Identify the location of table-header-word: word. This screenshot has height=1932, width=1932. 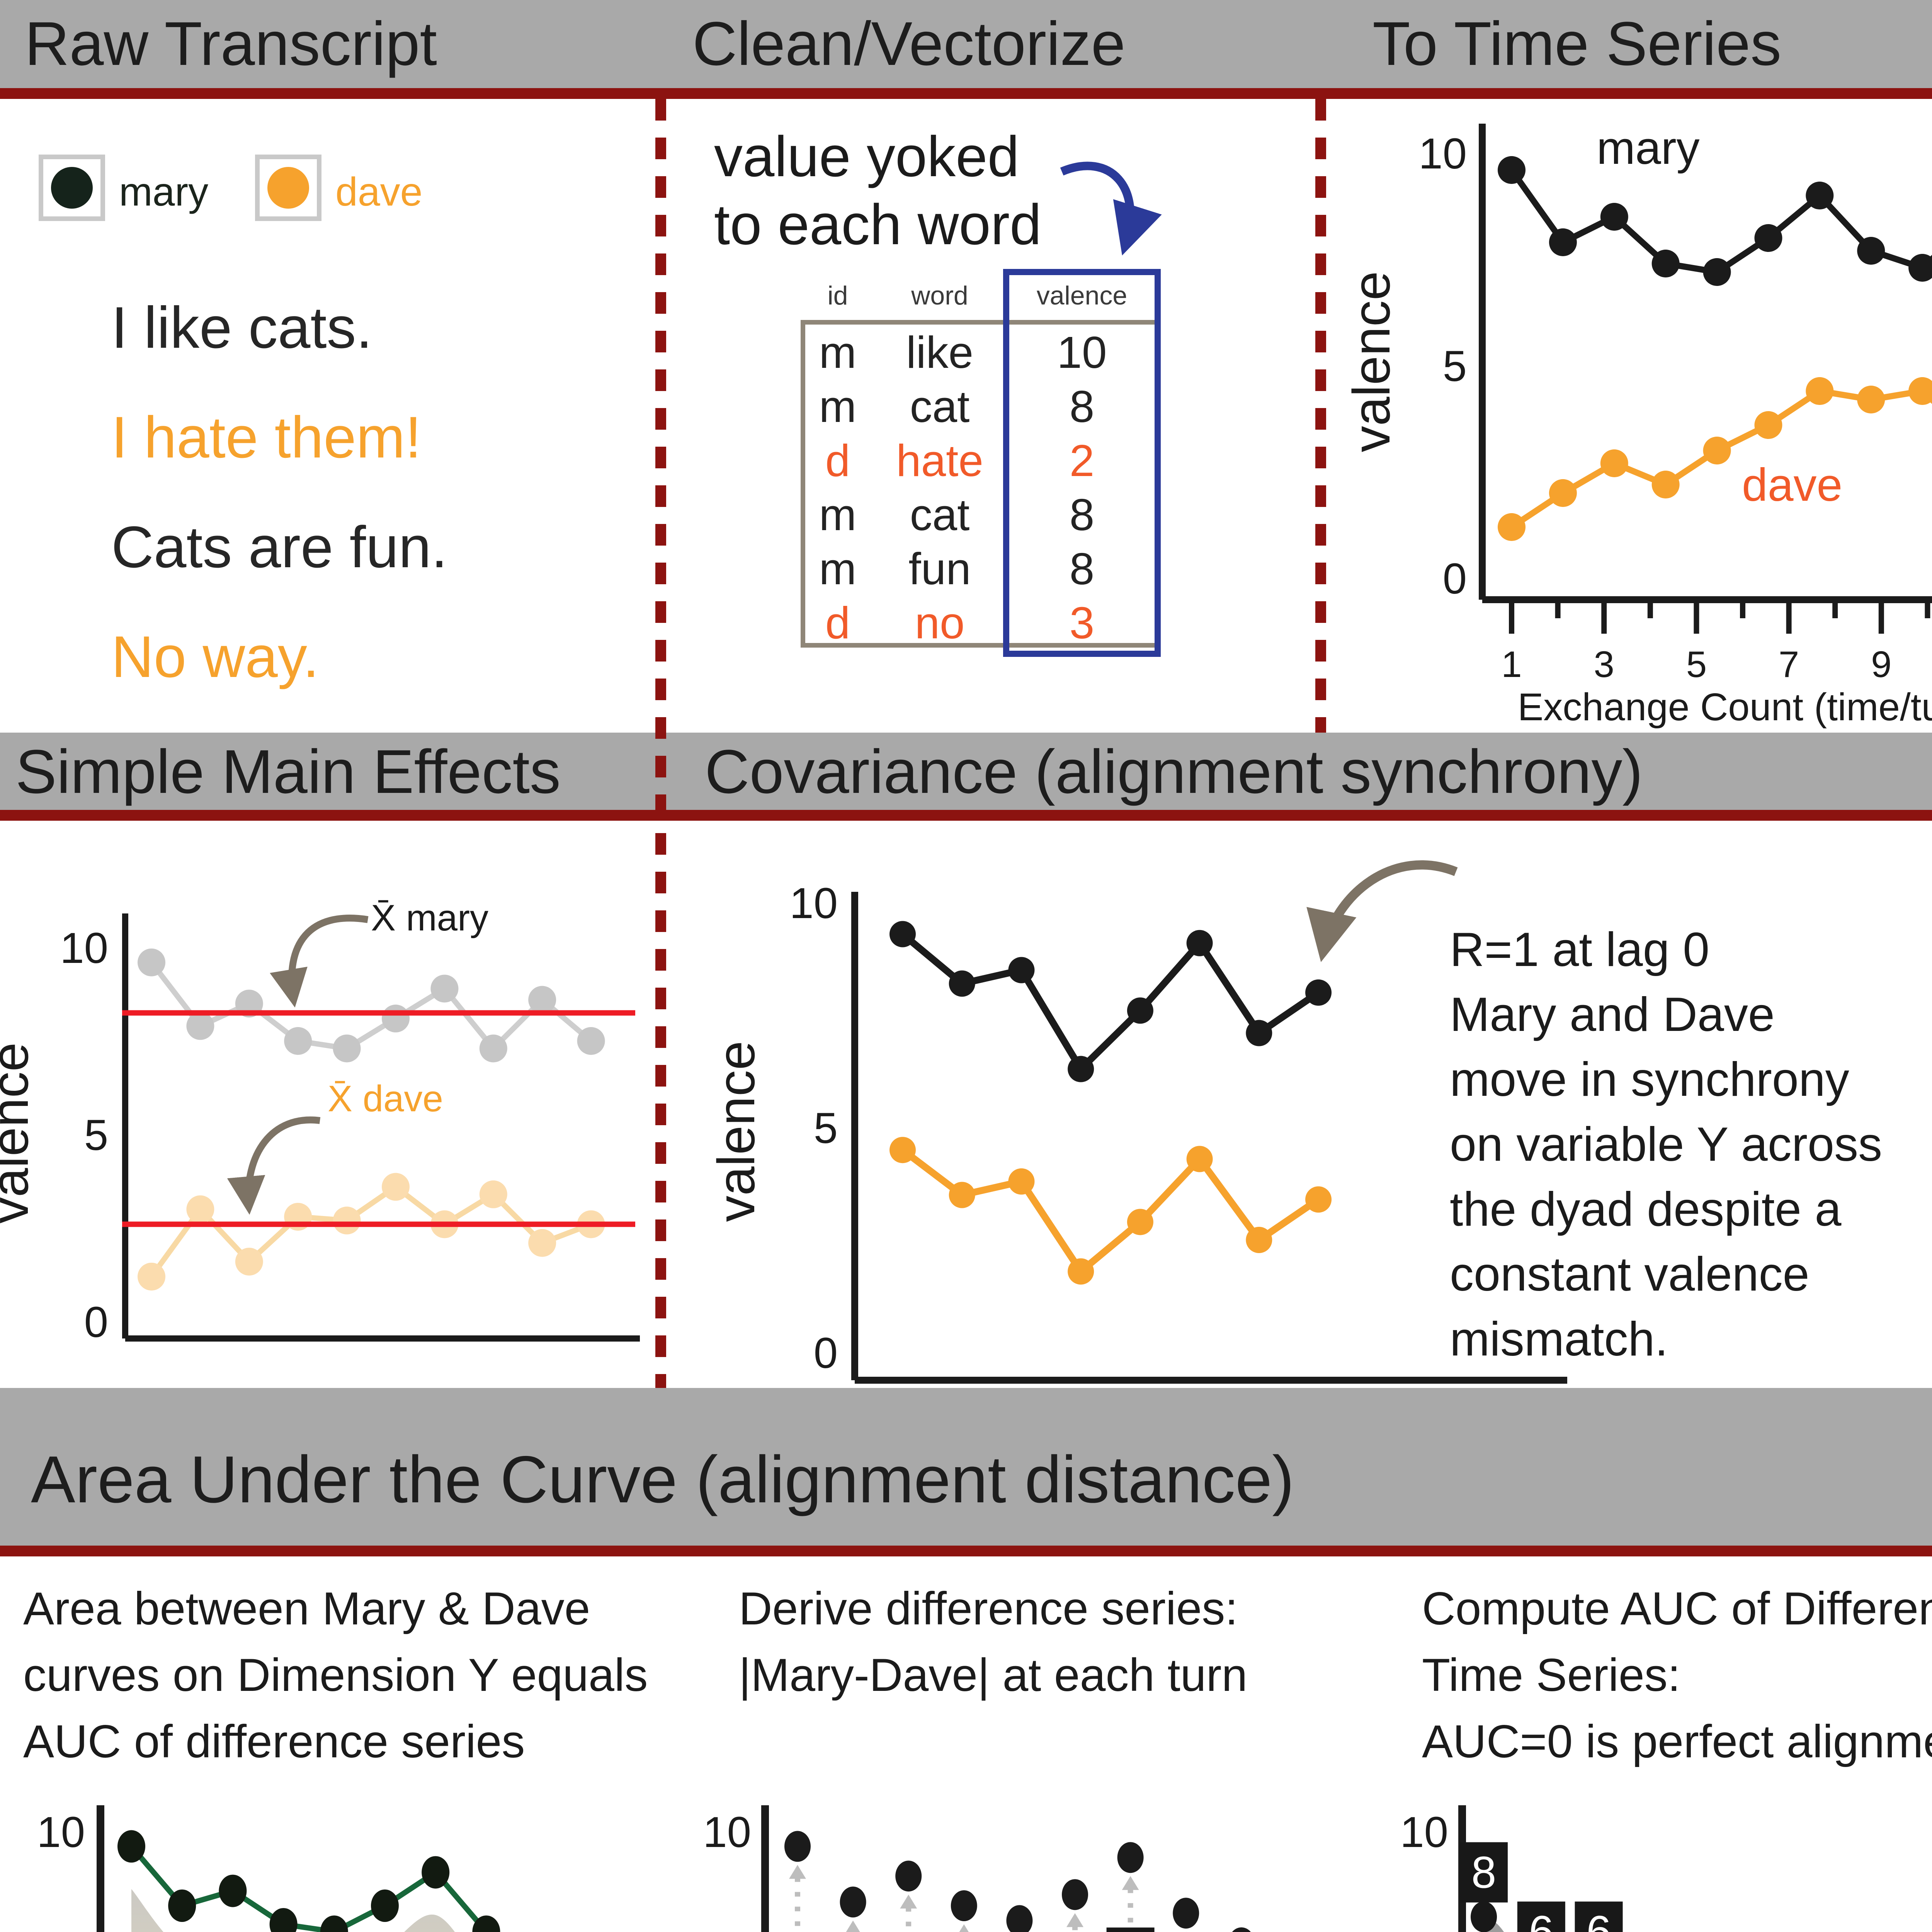
(940, 296).